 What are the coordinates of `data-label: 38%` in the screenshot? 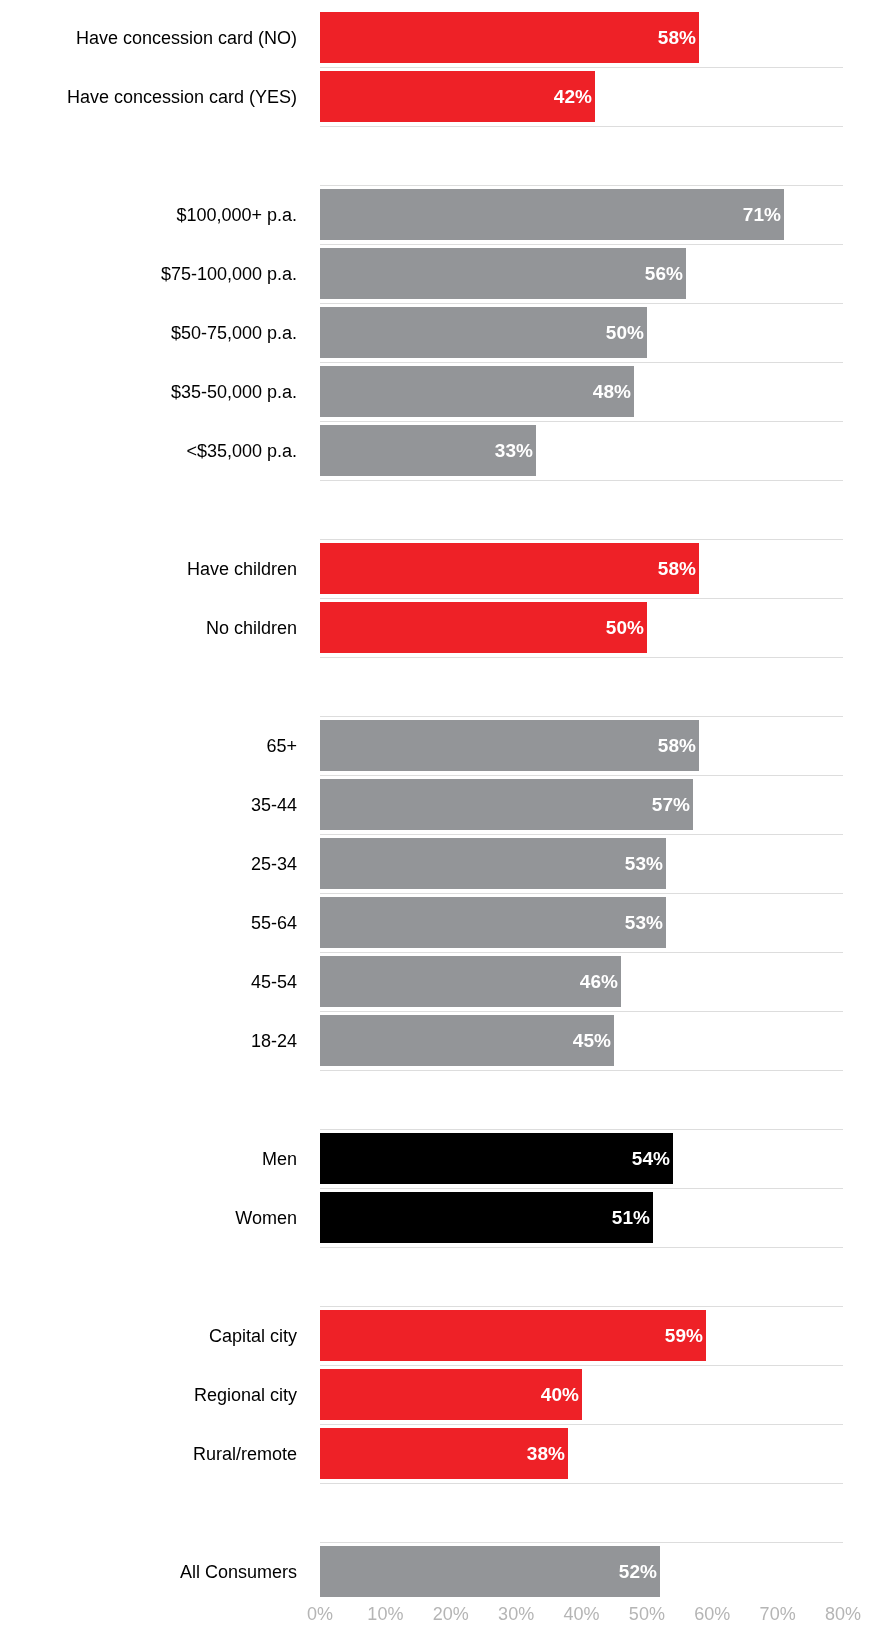 It's located at (545, 1453).